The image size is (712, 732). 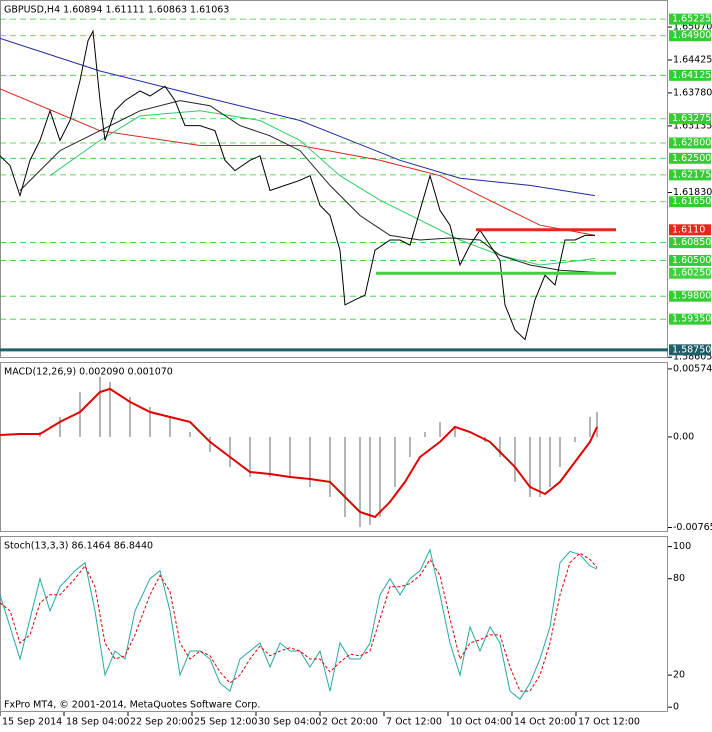 I want to click on y-tick-label: 1.61830, so click(x=692, y=192).